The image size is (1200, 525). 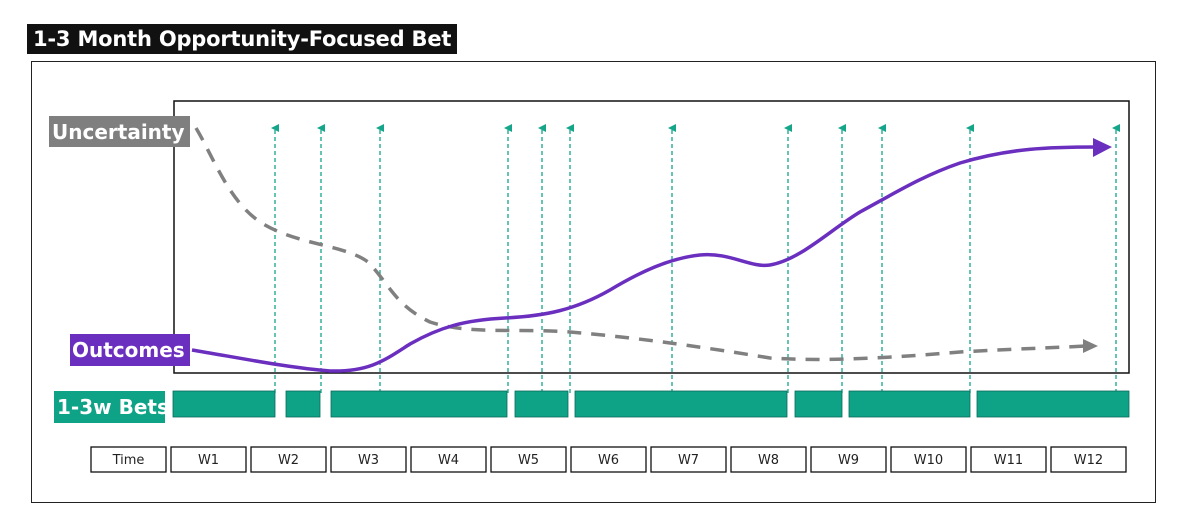 I want to click on bet-bars, so click(x=651, y=404).